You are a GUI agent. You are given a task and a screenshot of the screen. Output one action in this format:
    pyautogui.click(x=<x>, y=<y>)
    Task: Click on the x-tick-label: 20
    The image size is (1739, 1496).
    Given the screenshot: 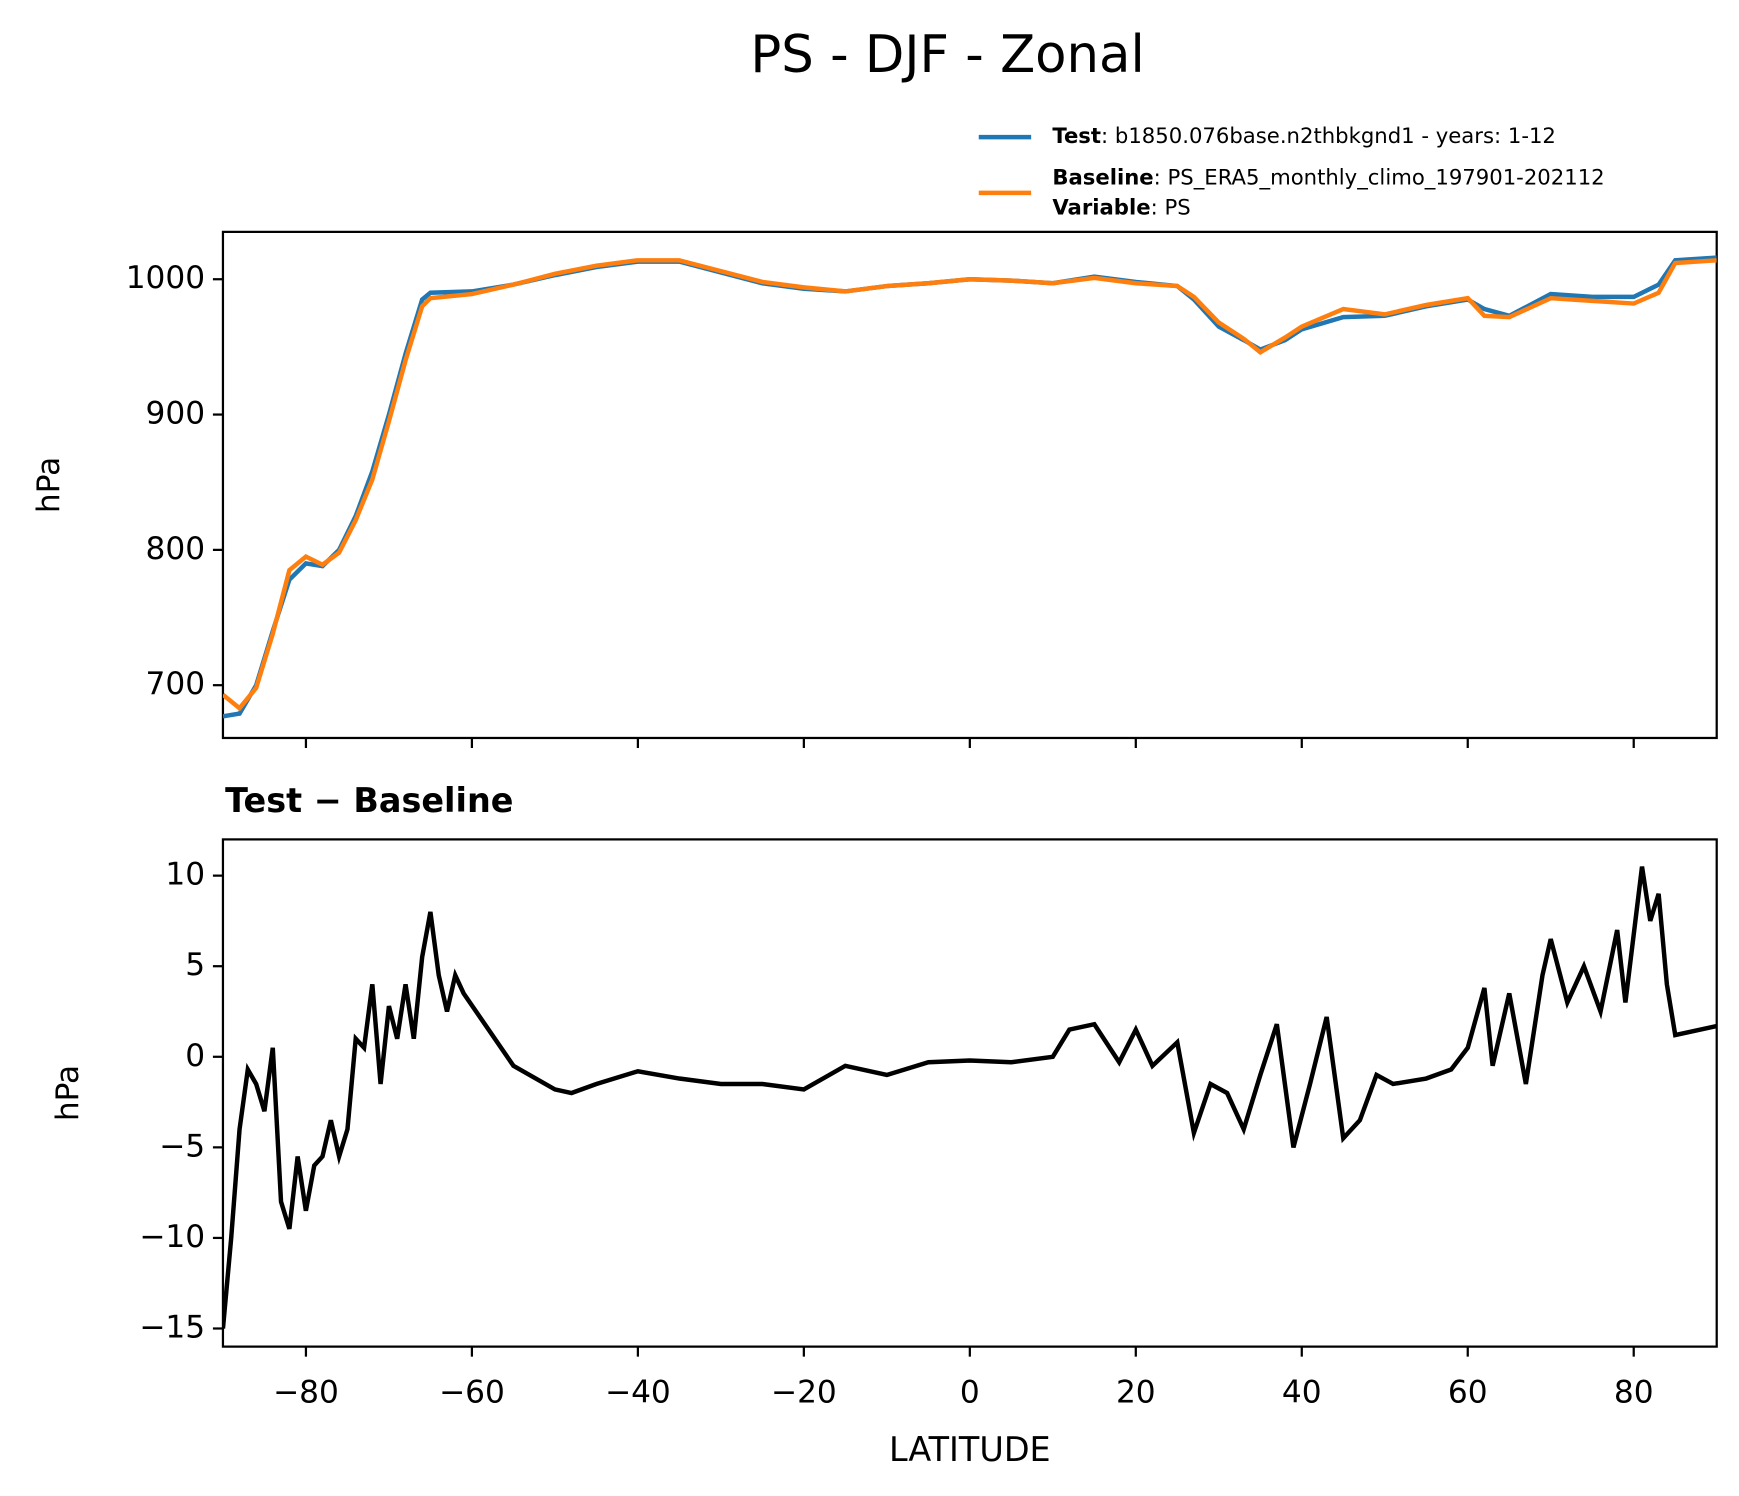 What is the action you would take?
    pyautogui.click(x=1136, y=1392)
    